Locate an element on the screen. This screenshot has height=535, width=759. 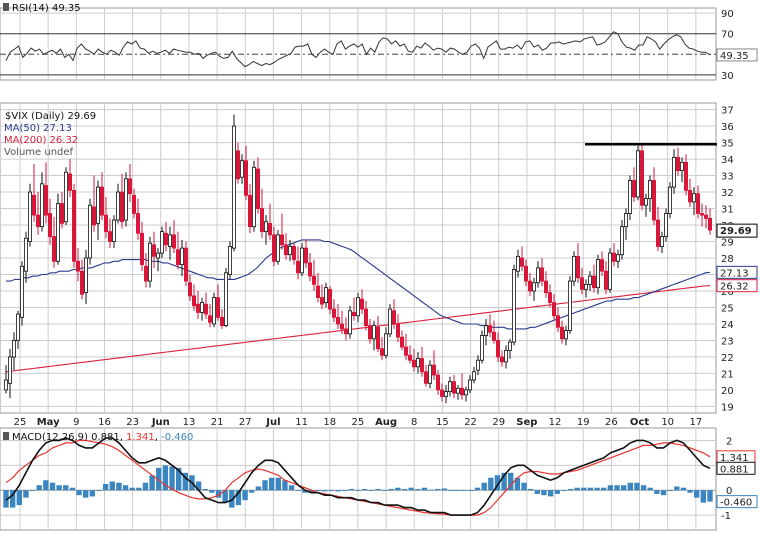
rsi-label-text: RSI(14) 49.35 is located at coordinates (46, 8).